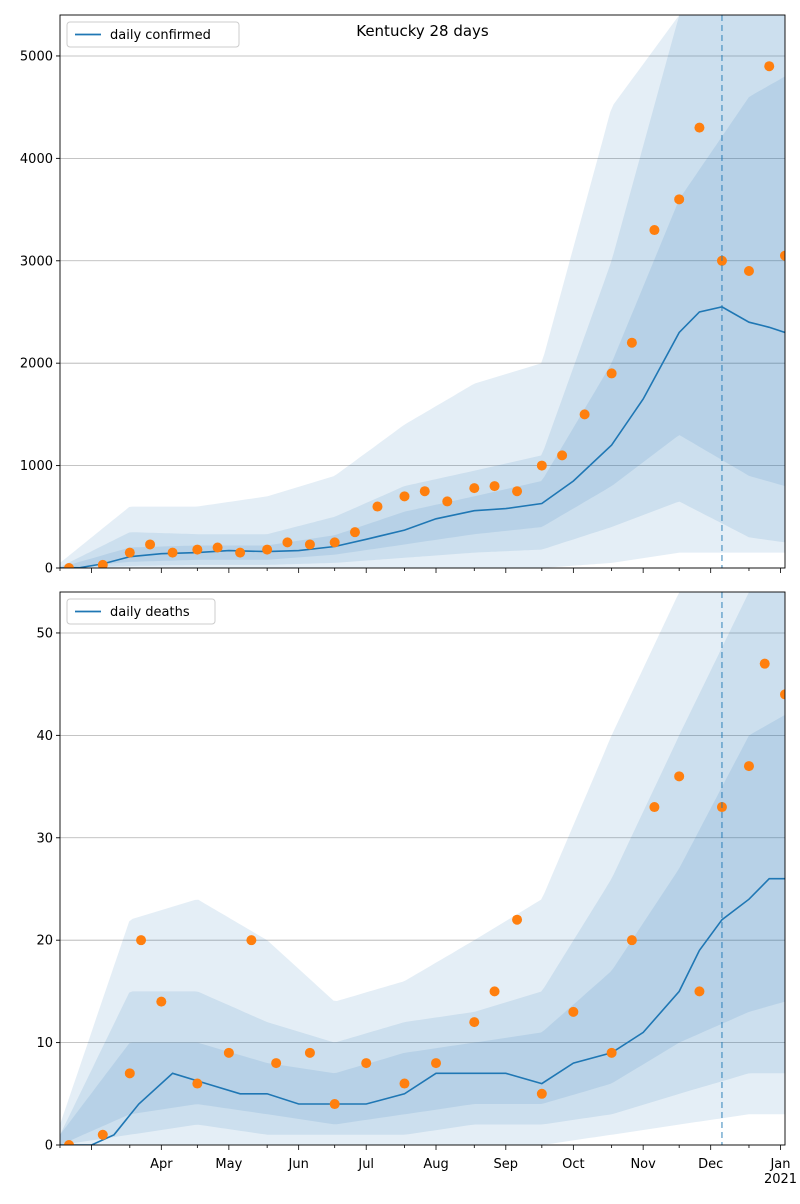  Describe the element at coordinates (228, 1164) in the screenshot. I see `x-tick-label: May` at that location.